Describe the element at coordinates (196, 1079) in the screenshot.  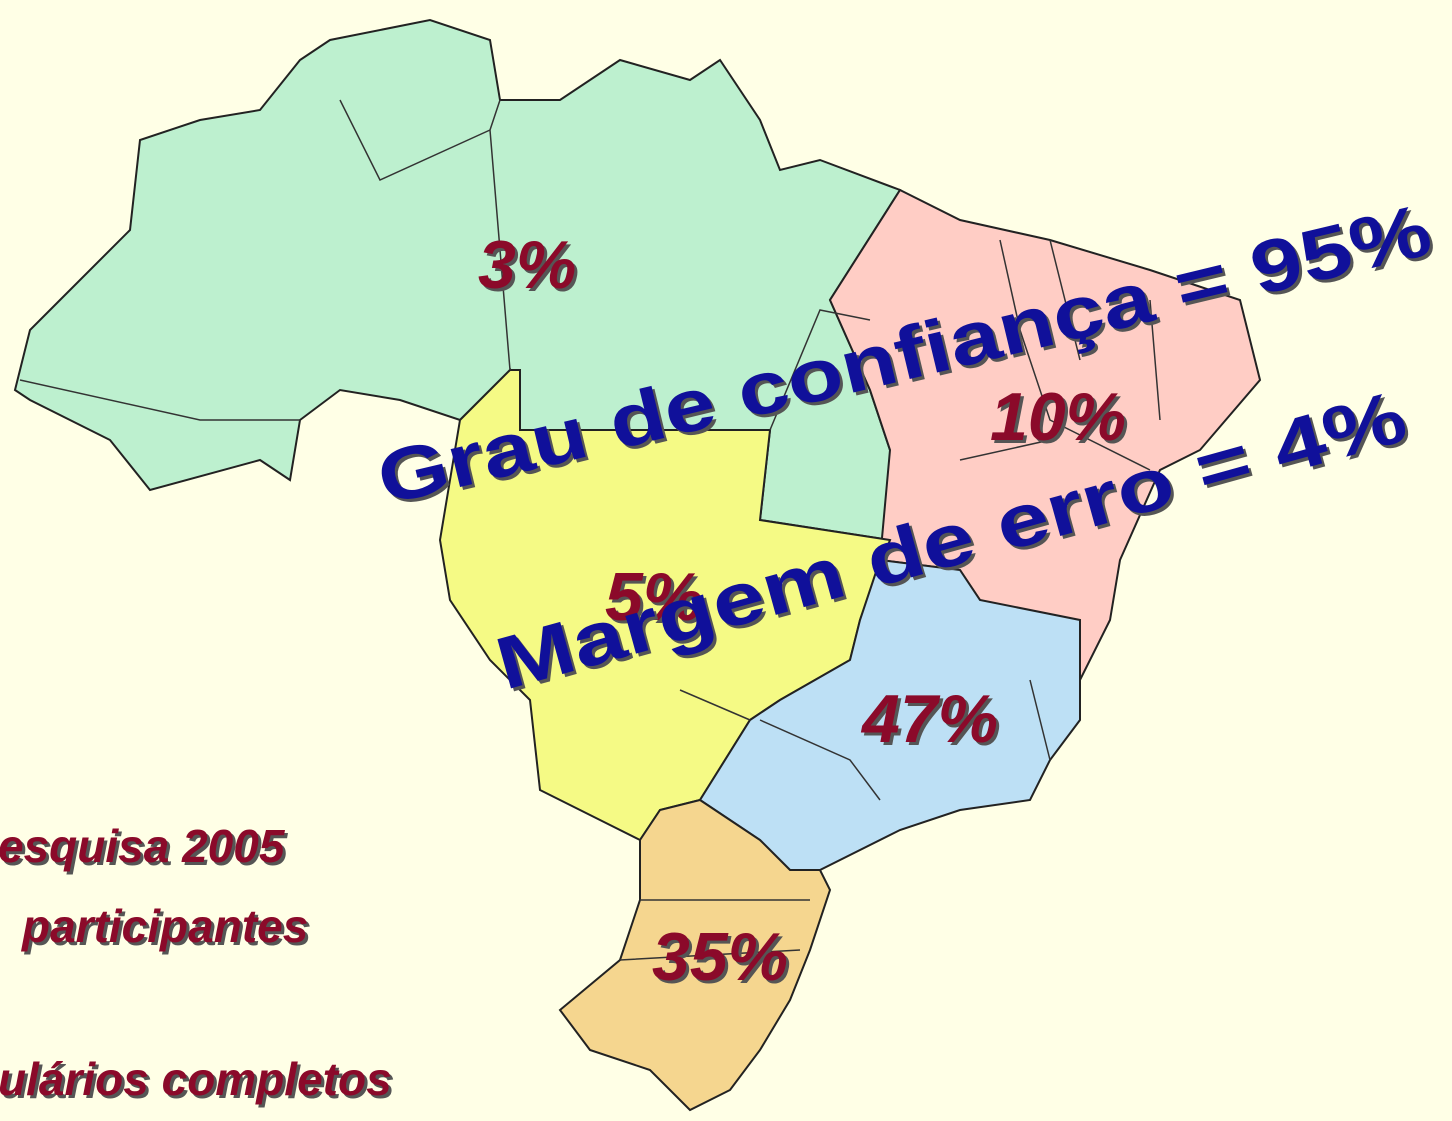
I see `note: ulários completos` at that location.